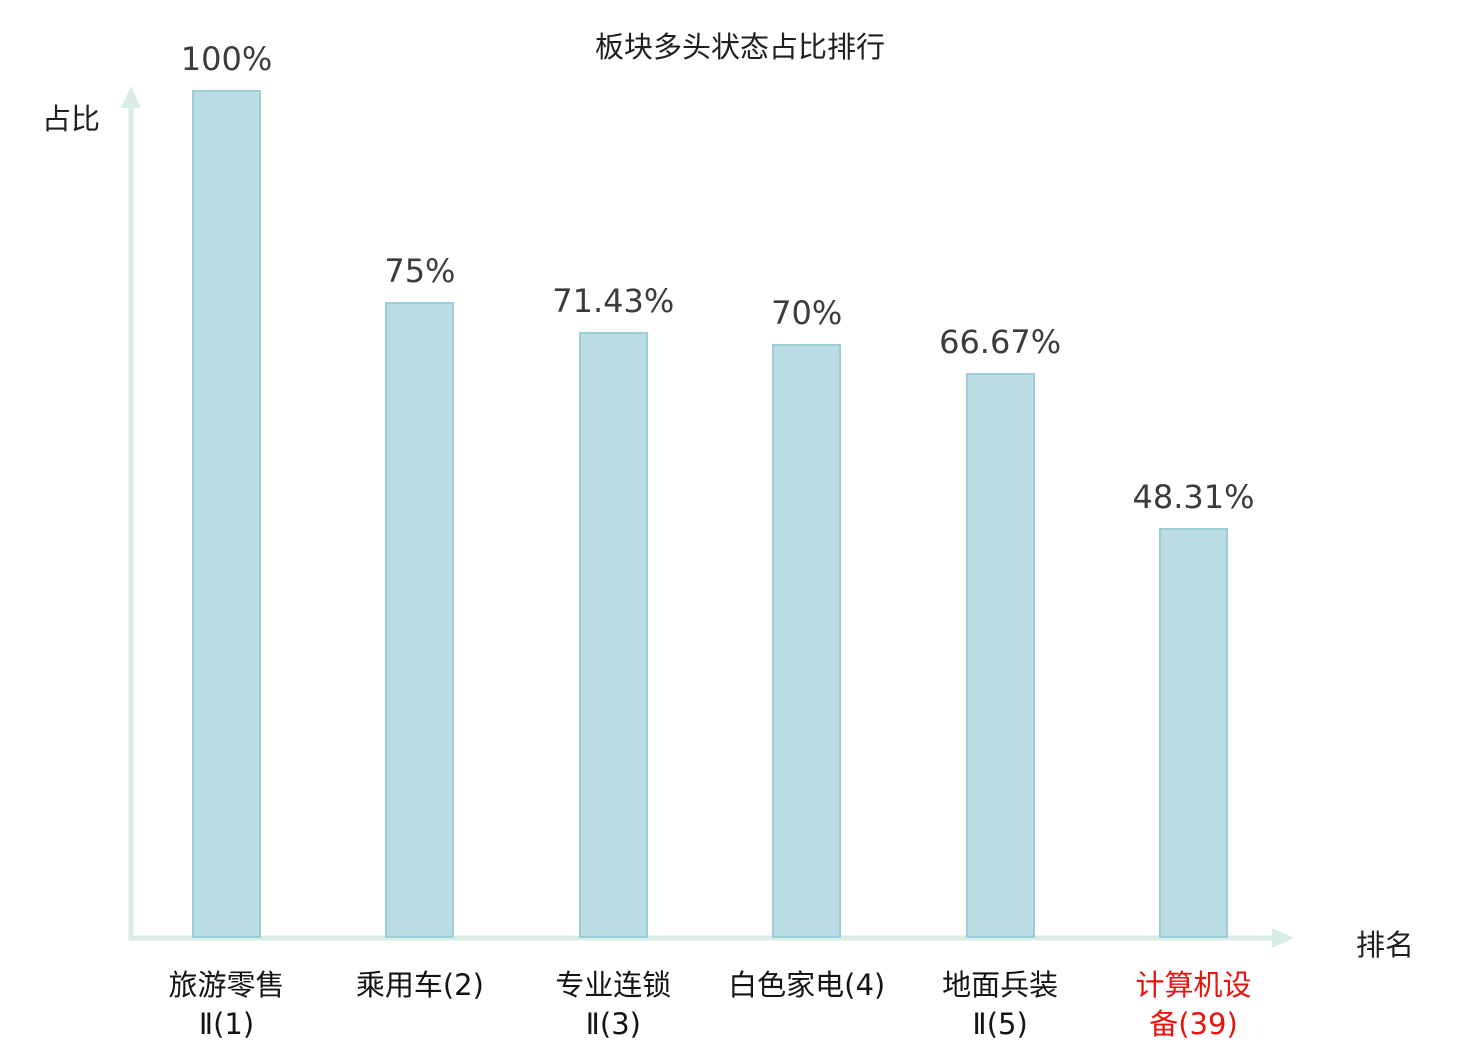 This screenshot has height=1044, width=1480. Describe the element at coordinates (226, 59) in the screenshot. I see `value-label-0: 100%` at that location.